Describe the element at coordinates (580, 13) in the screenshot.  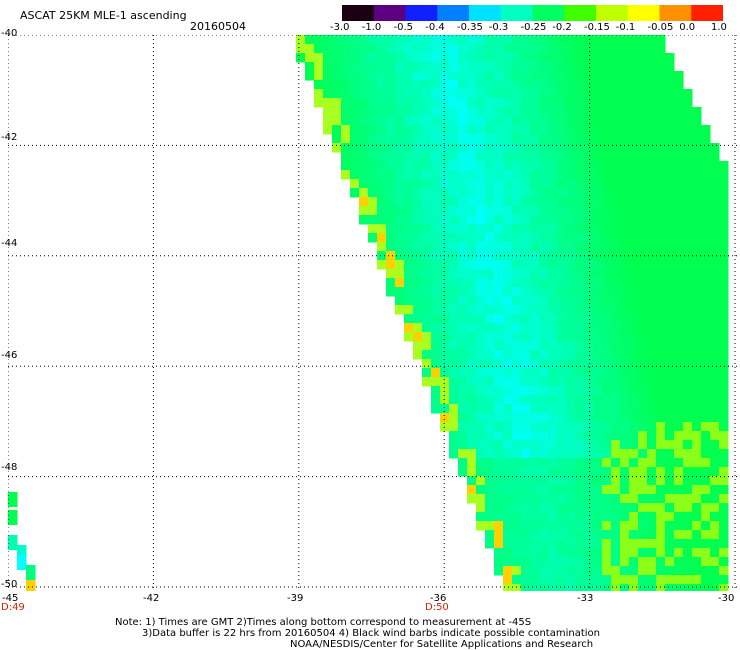
I see `colorbar-segment` at that location.